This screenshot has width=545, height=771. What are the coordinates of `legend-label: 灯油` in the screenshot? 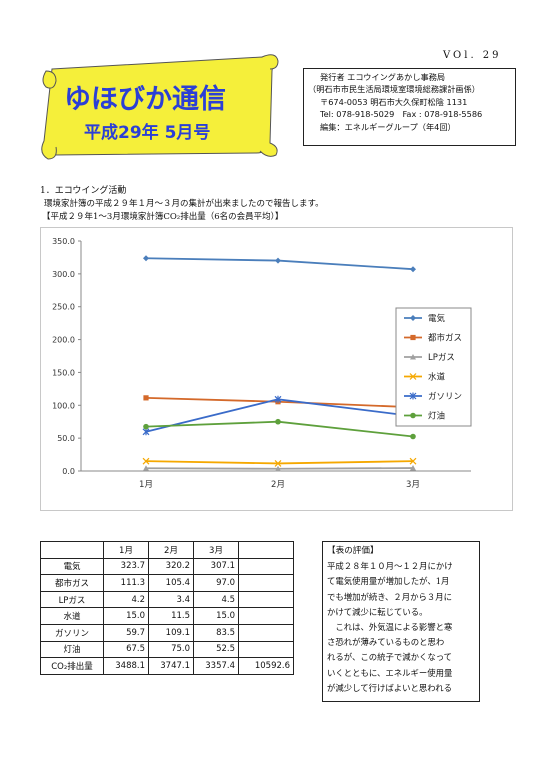 It's located at (436, 416).